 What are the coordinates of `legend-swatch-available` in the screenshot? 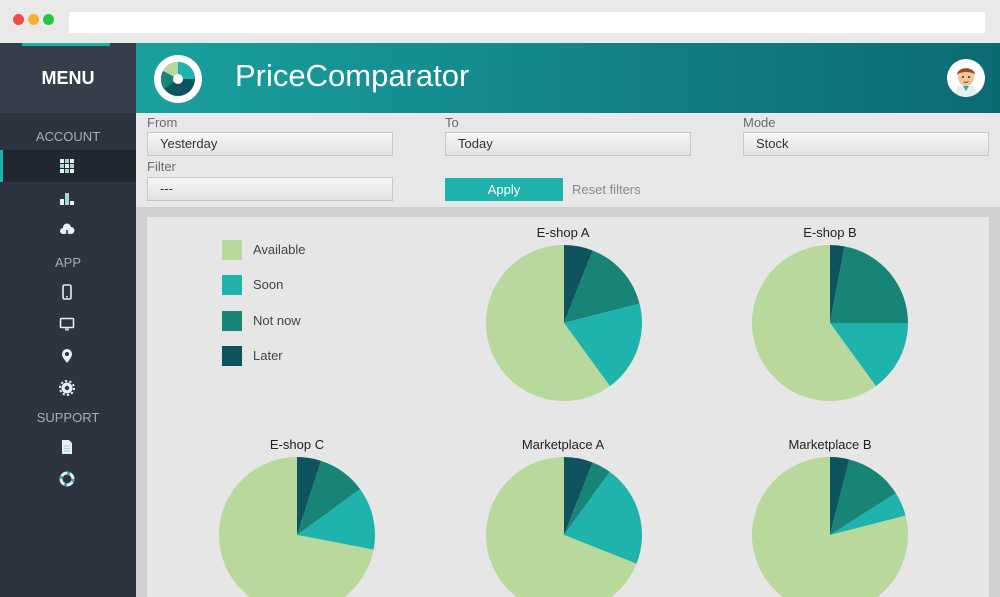 It's located at (232, 250).